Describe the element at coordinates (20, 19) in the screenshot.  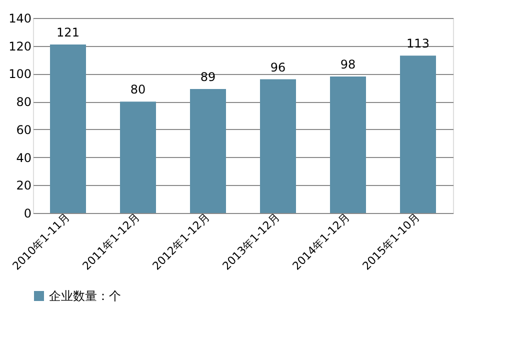
I see `y-tick-label: 140` at that location.